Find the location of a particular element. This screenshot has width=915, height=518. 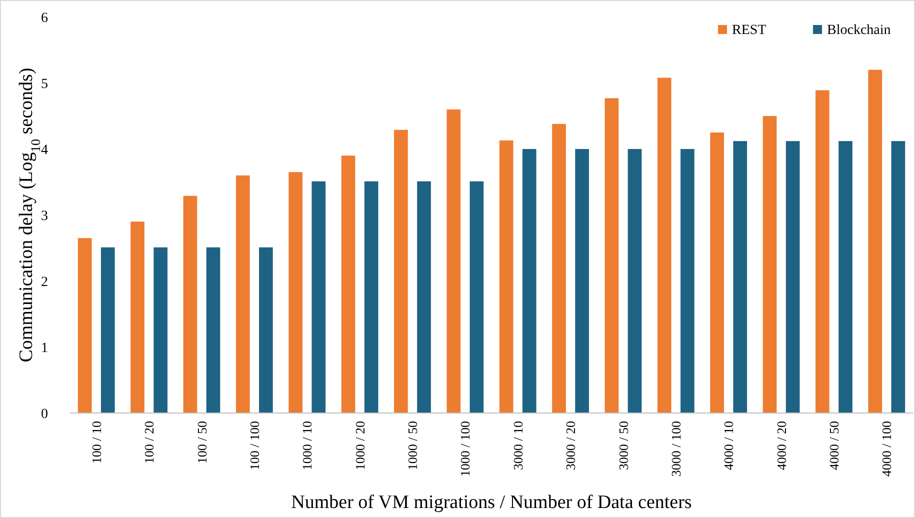

x-tick-label: 100 / 50 is located at coordinates (202, 442).